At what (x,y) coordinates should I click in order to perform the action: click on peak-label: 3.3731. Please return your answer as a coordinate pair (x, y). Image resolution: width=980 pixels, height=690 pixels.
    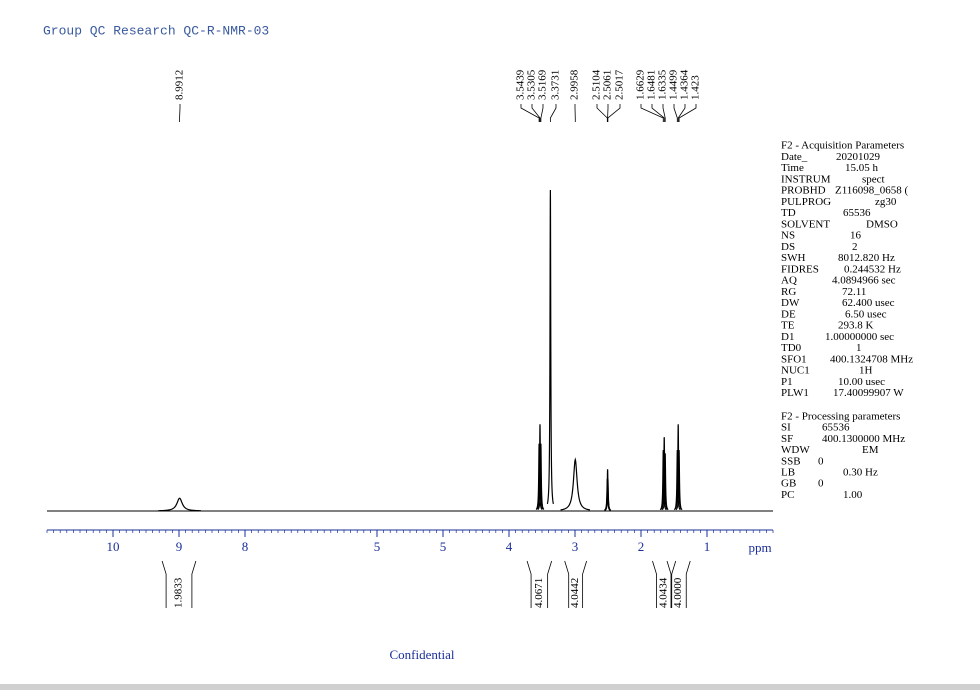
    Looking at the image, I should click on (556, 85).